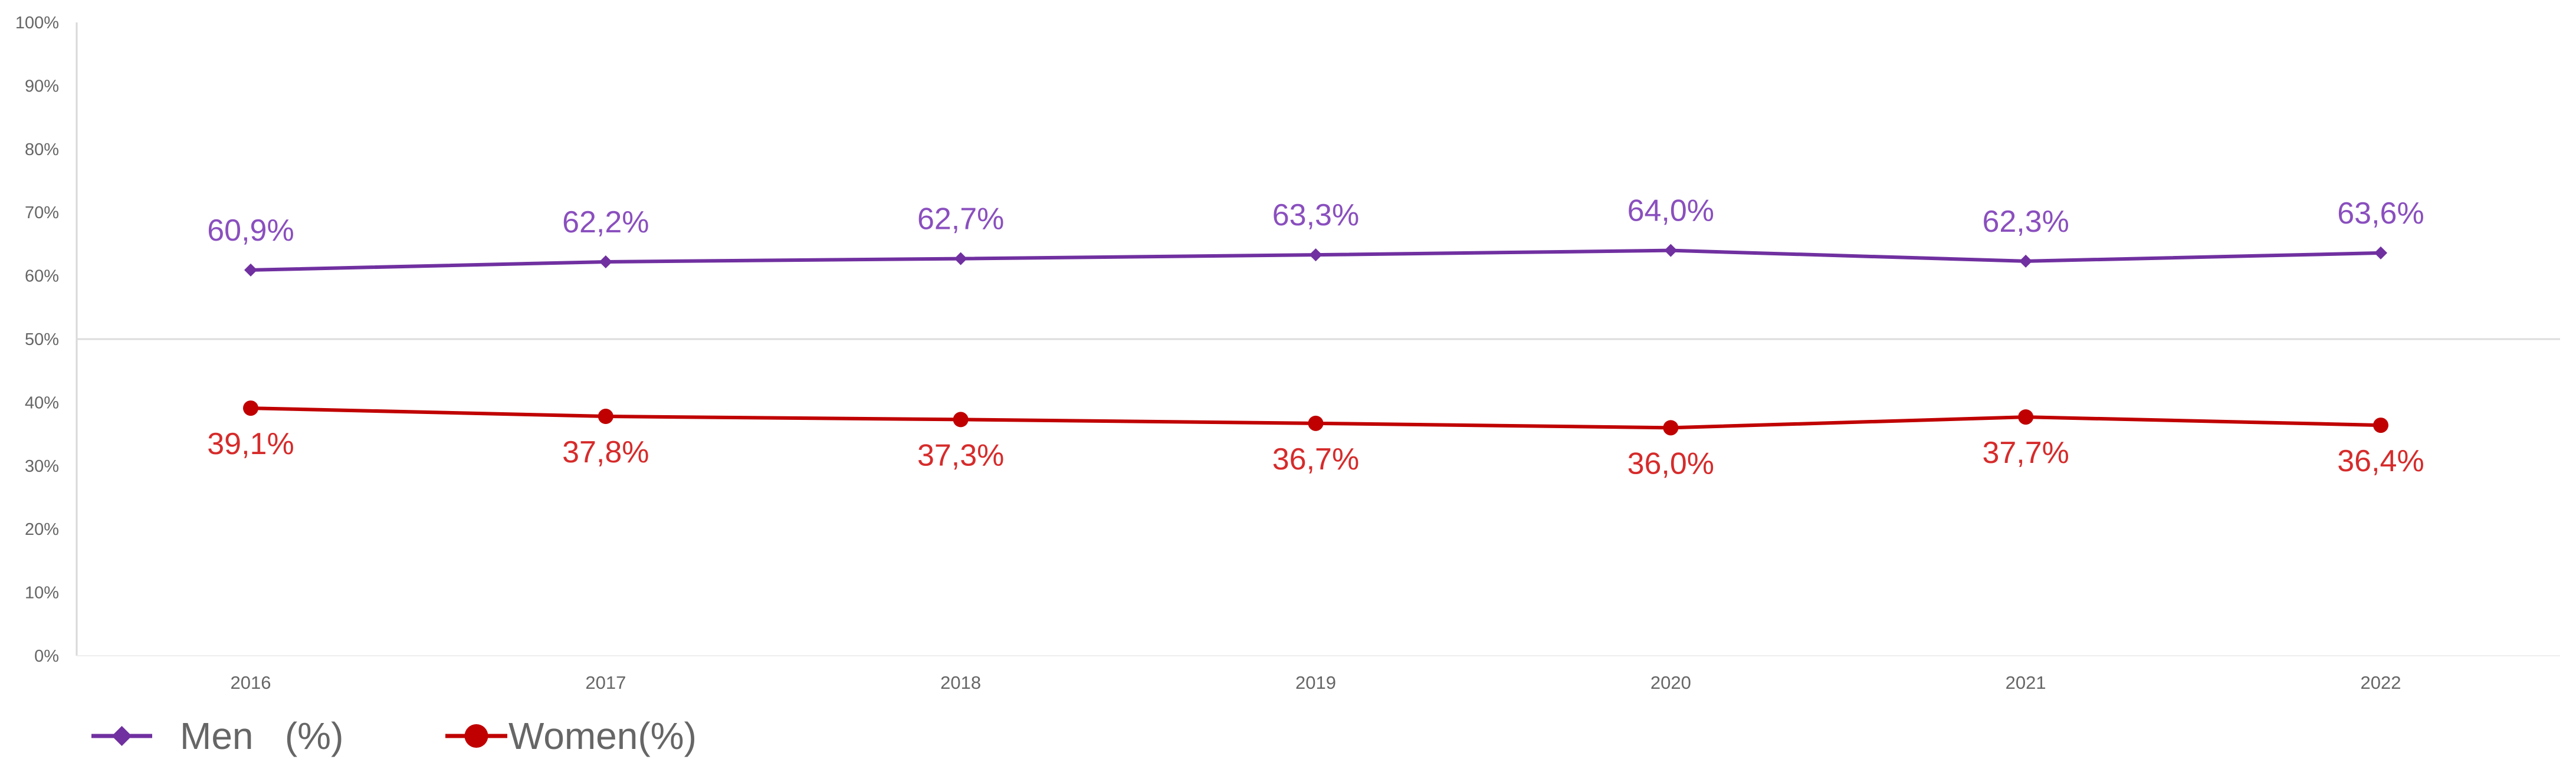  I want to click on women-data-label-2016: 39,1%, so click(250, 444).